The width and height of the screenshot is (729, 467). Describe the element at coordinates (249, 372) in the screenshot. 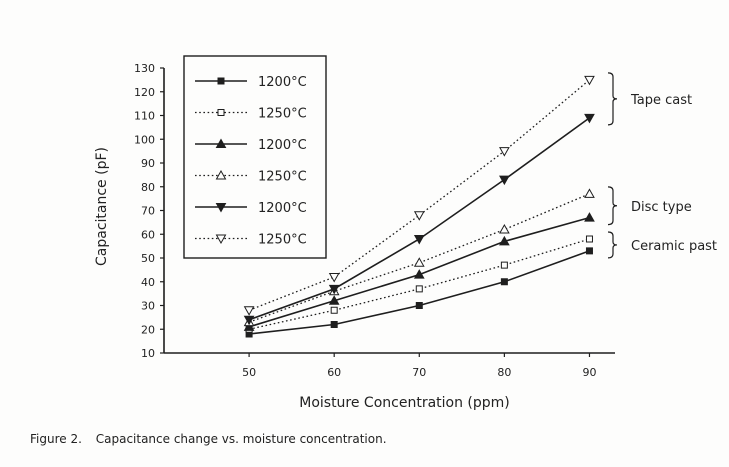

I see `x-tick-label: 50` at that location.